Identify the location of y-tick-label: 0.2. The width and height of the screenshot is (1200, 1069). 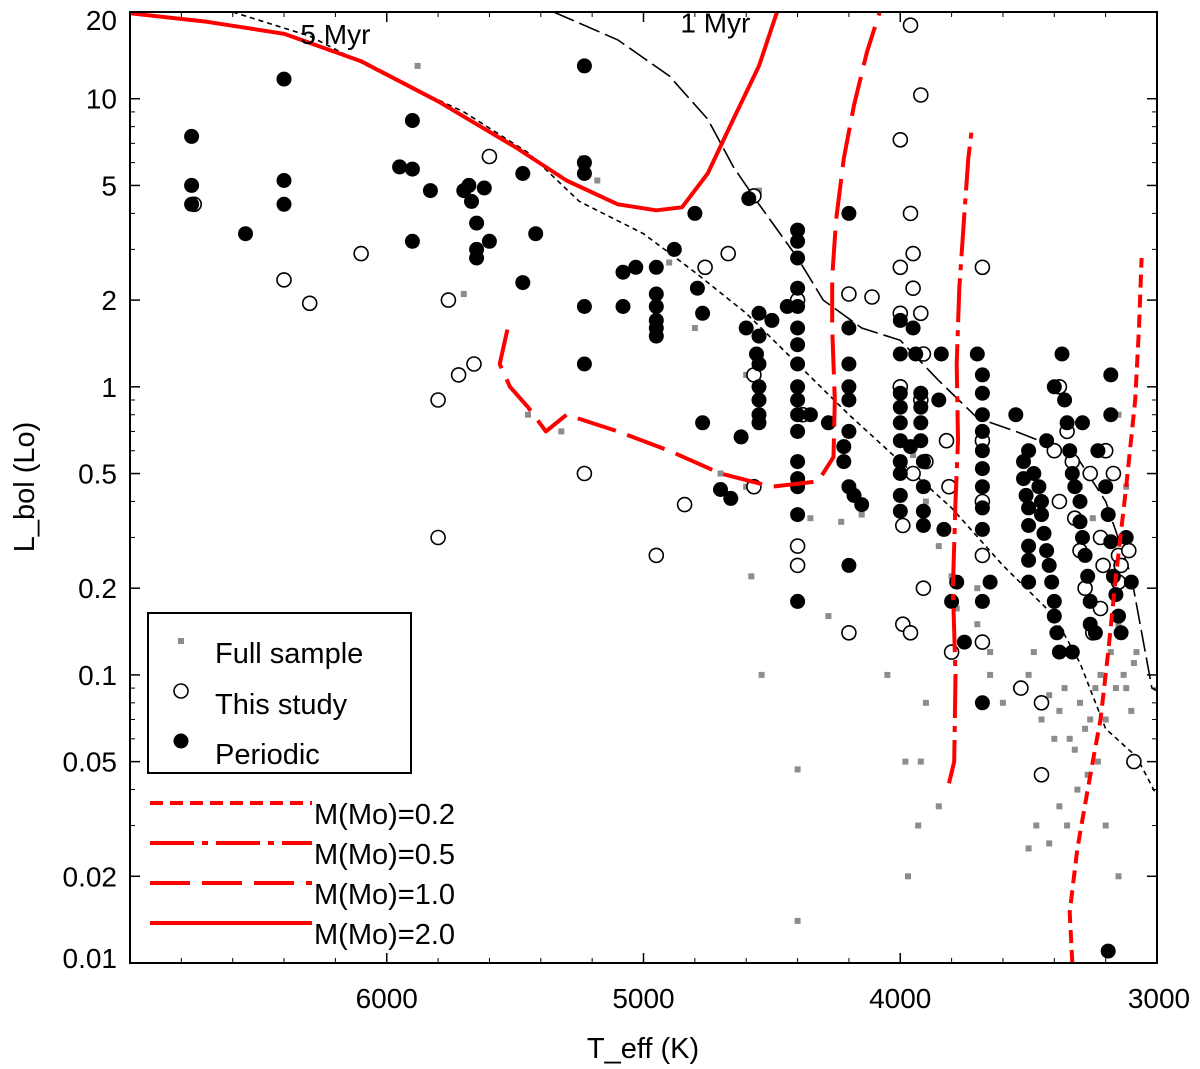
(97, 588).